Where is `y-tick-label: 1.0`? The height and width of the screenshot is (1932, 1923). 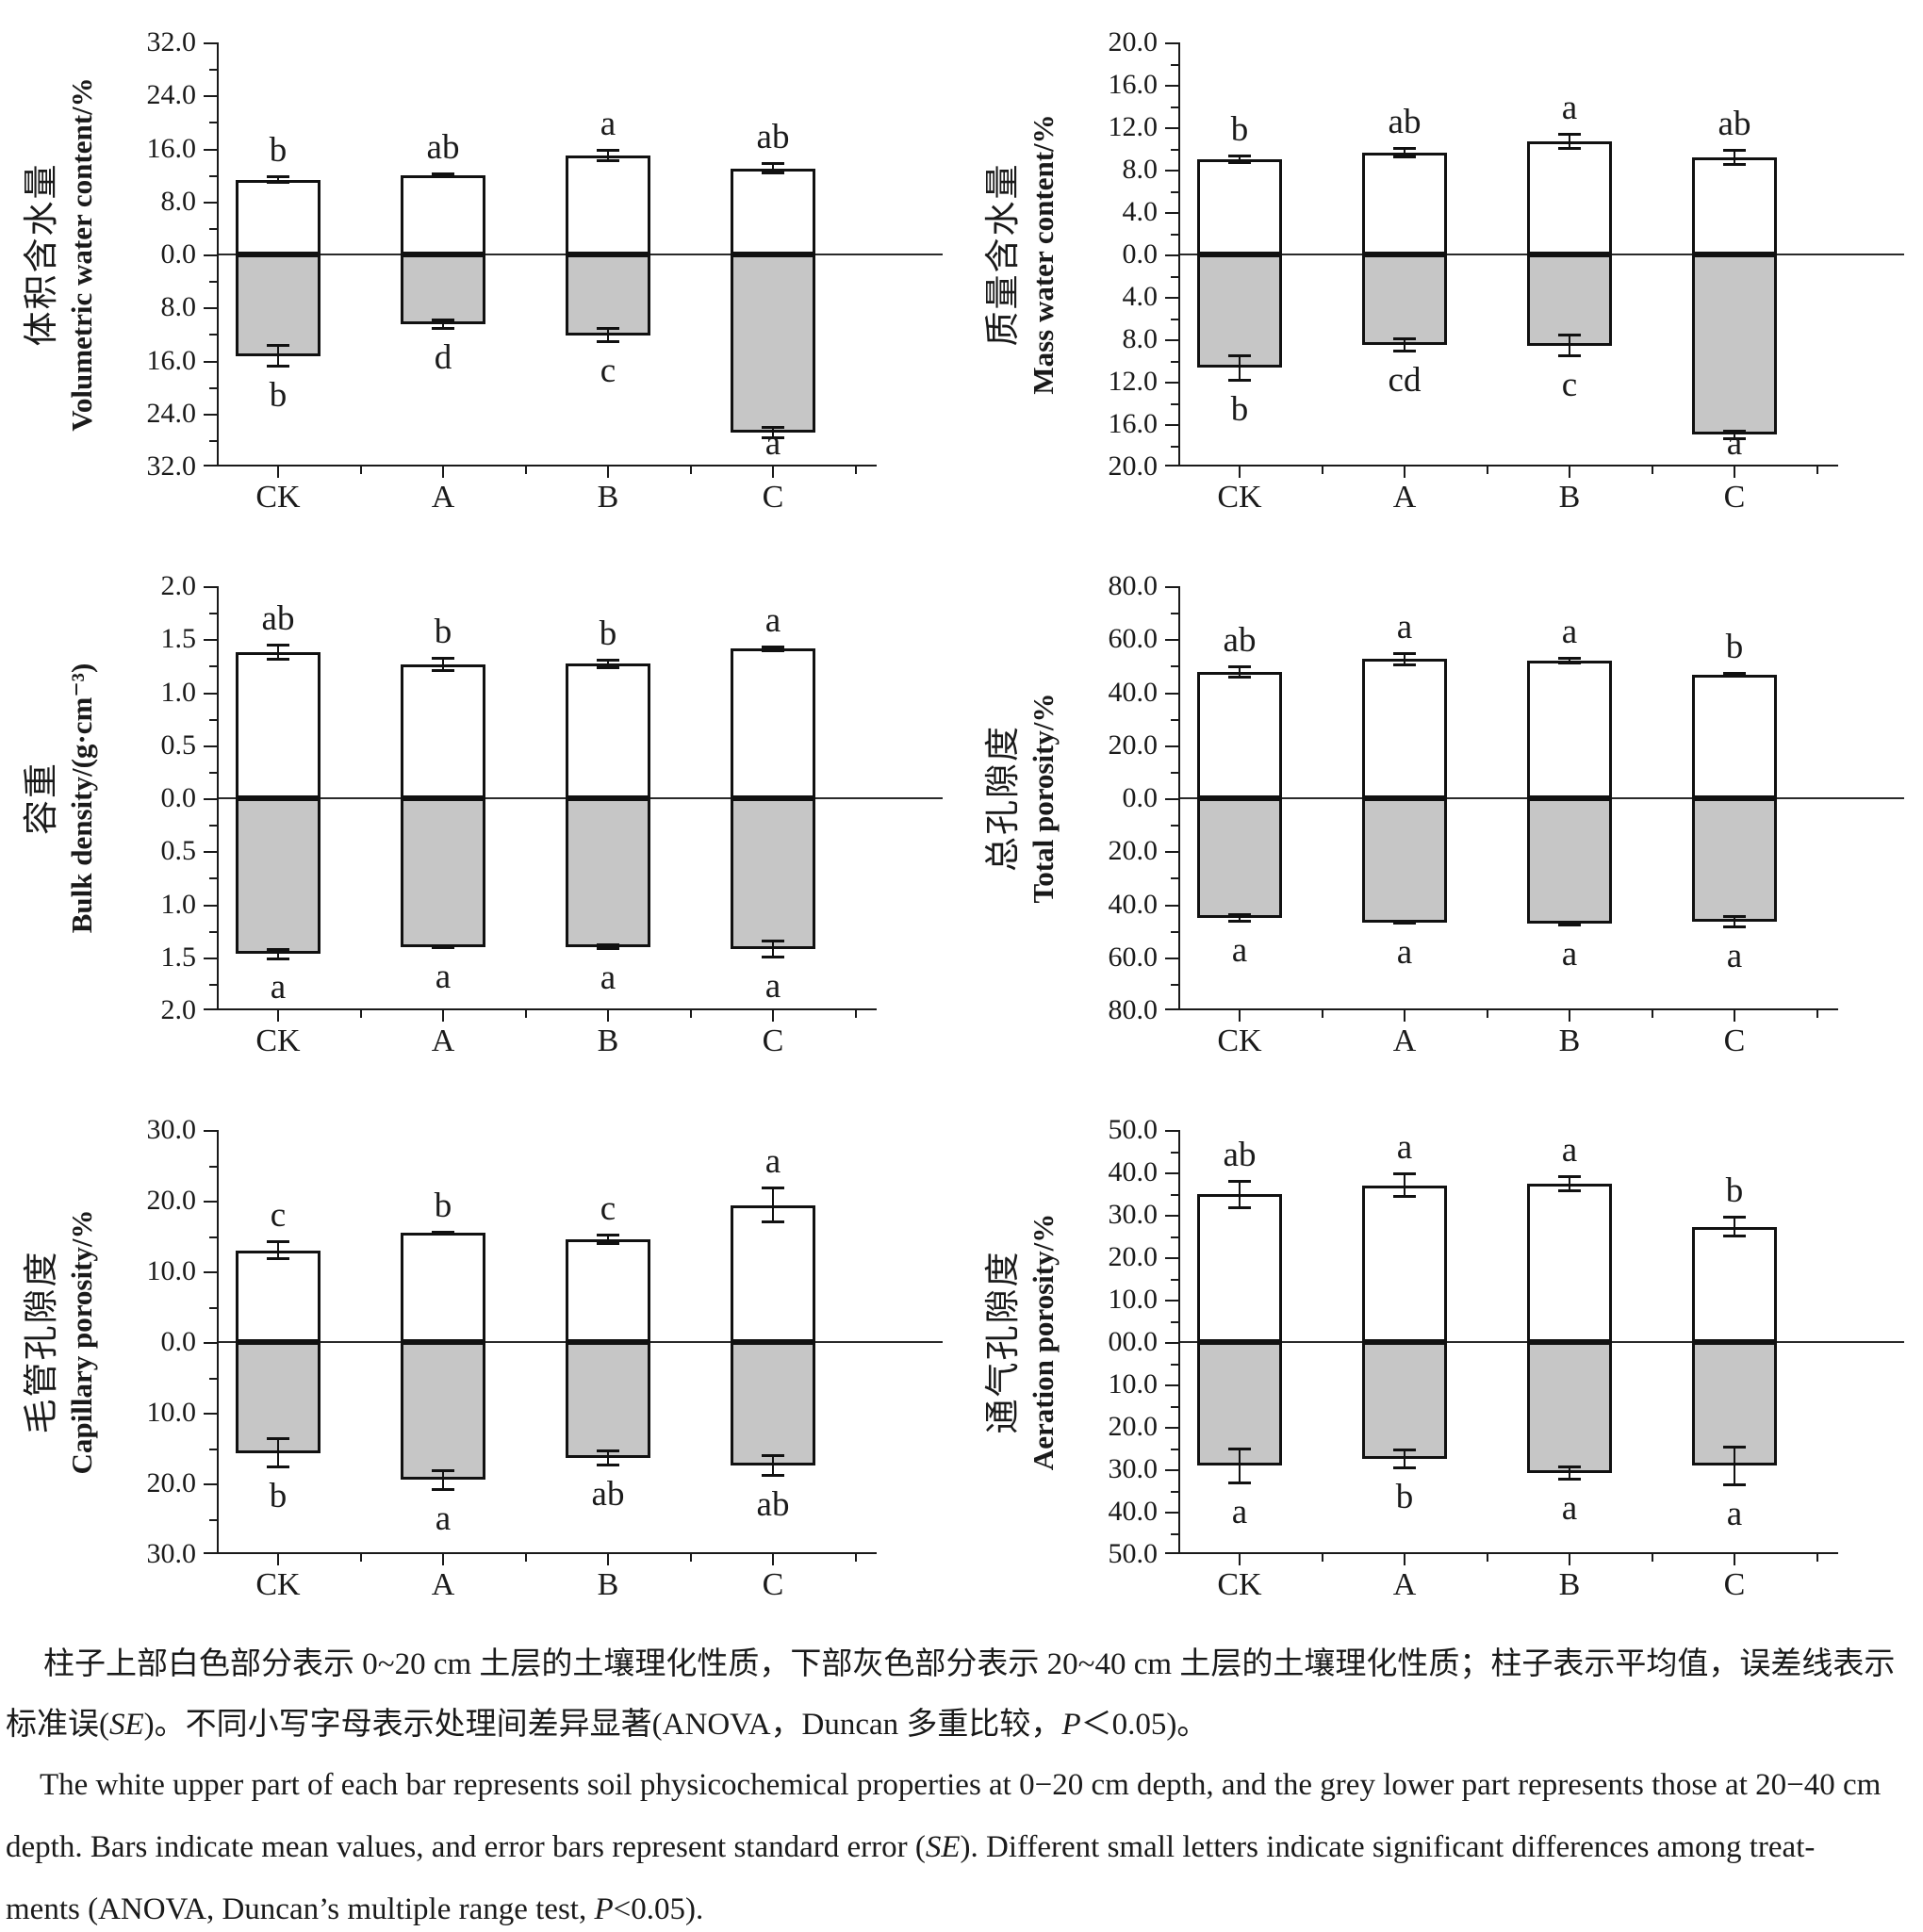
y-tick-label: 1.0 is located at coordinates (178, 692).